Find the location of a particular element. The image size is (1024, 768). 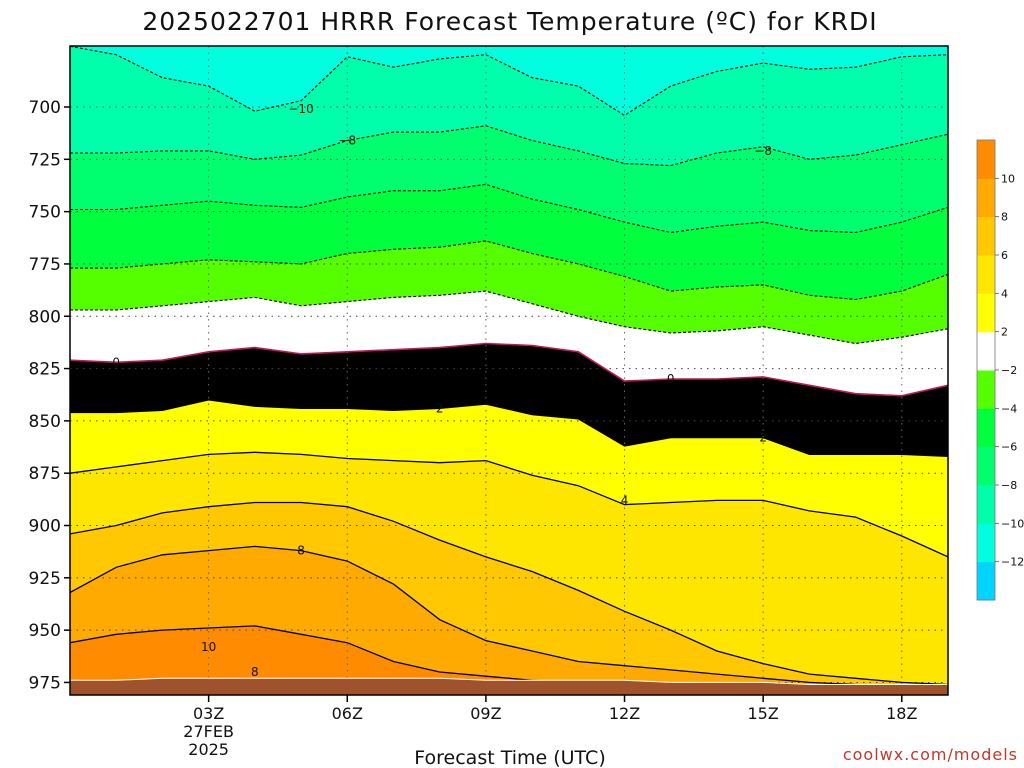

contour-label-8: 8 is located at coordinates (301, 551).